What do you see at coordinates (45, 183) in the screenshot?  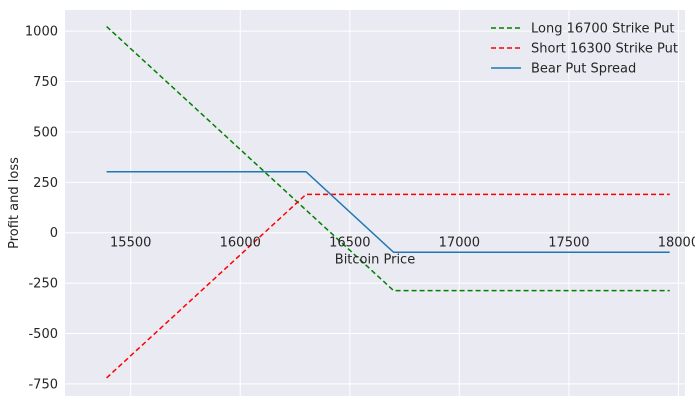 I see `y-tick-label: 250` at bounding box center [45, 183].